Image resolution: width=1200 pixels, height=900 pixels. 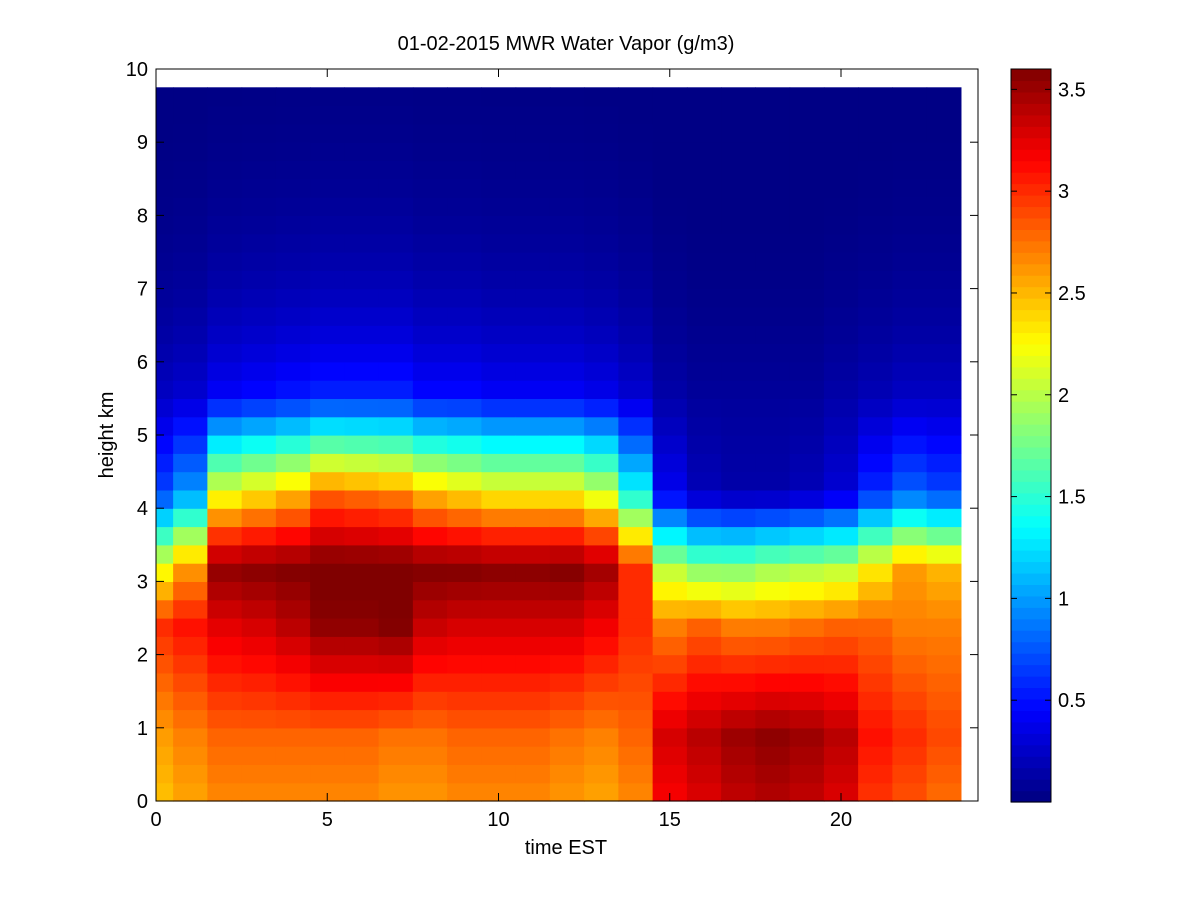 What do you see at coordinates (327, 820) in the screenshot?
I see `x-tick-label: 5` at bounding box center [327, 820].